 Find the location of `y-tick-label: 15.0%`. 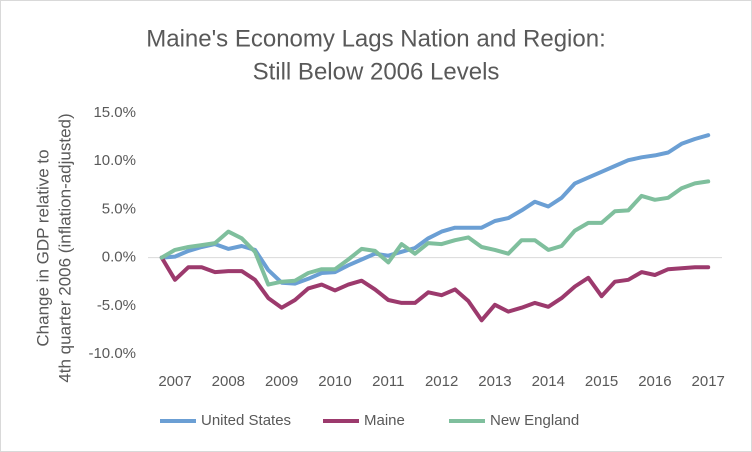

y-tick-label: 15.0% is located at coordinates (114, 112).